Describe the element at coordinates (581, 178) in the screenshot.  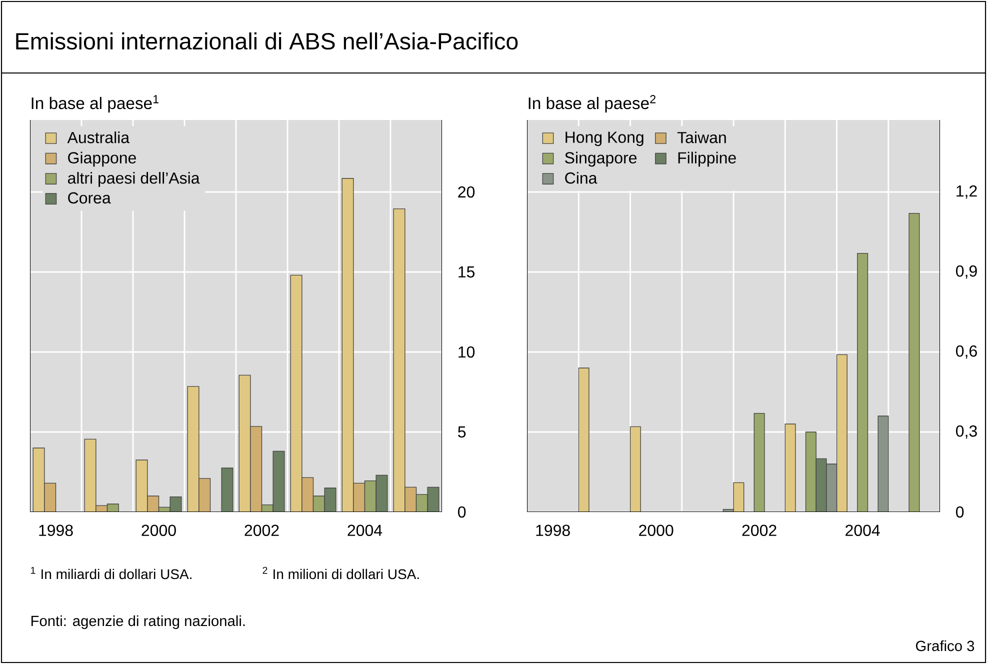
I see `legend-label: Cina` at that location.